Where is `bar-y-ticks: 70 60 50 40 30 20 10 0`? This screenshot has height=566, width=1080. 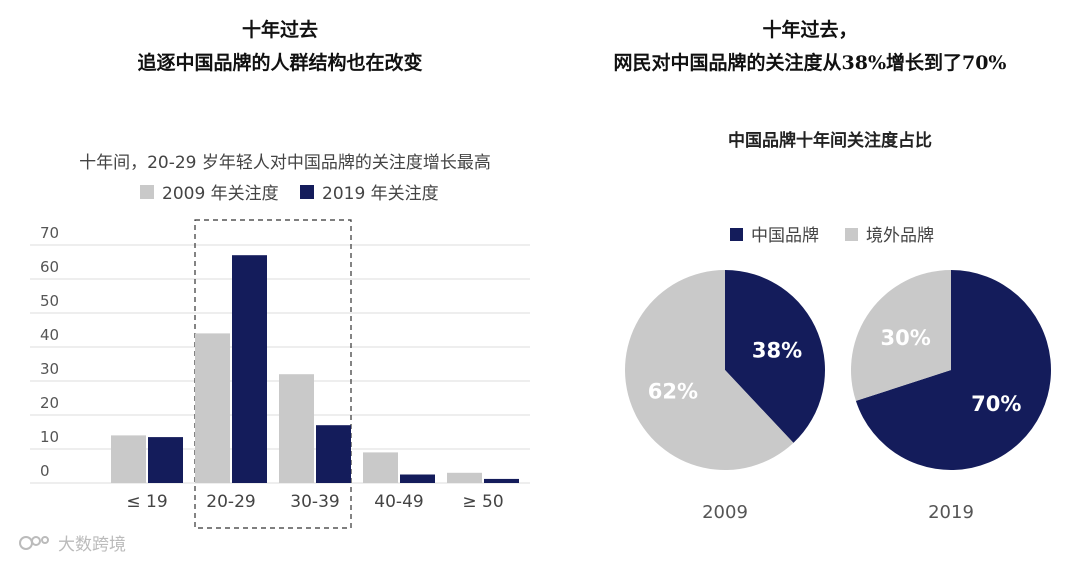
bar-y-ticks: 70 60 50 40 30 20 10 0 is located at coordinates (49, 352).